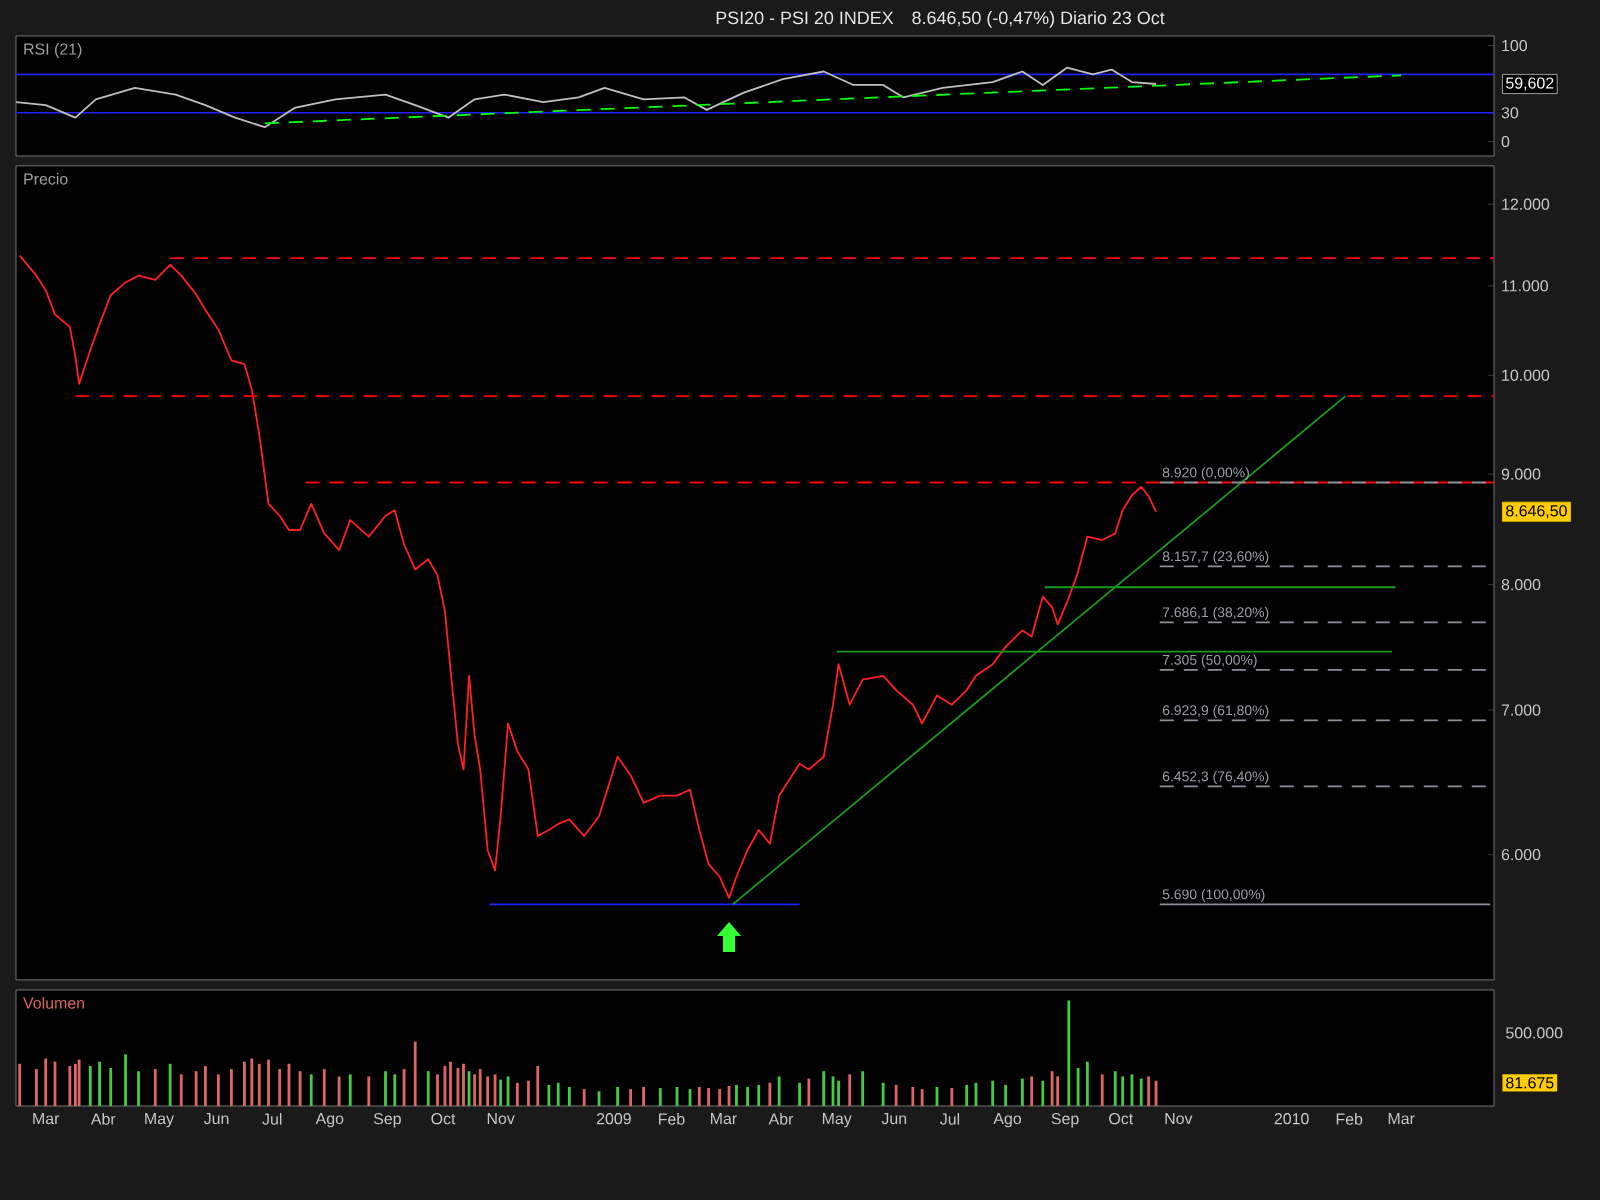 This screenshot has width=1600, height=1200. I want to click on line-series, so click(586, 97).